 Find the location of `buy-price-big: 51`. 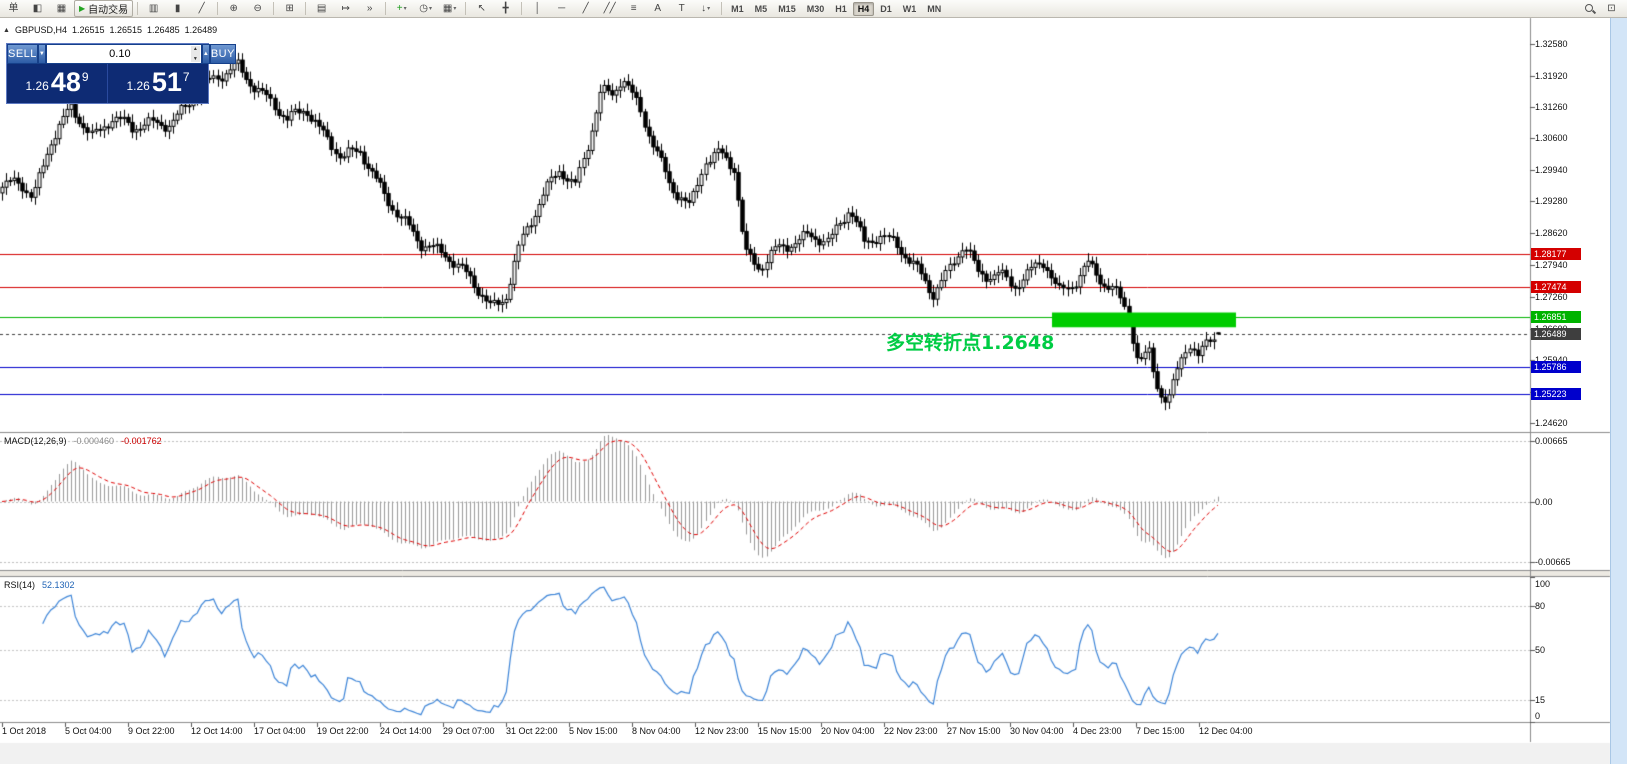

buy-price-big: 51 is located at coordinates (166, 82).